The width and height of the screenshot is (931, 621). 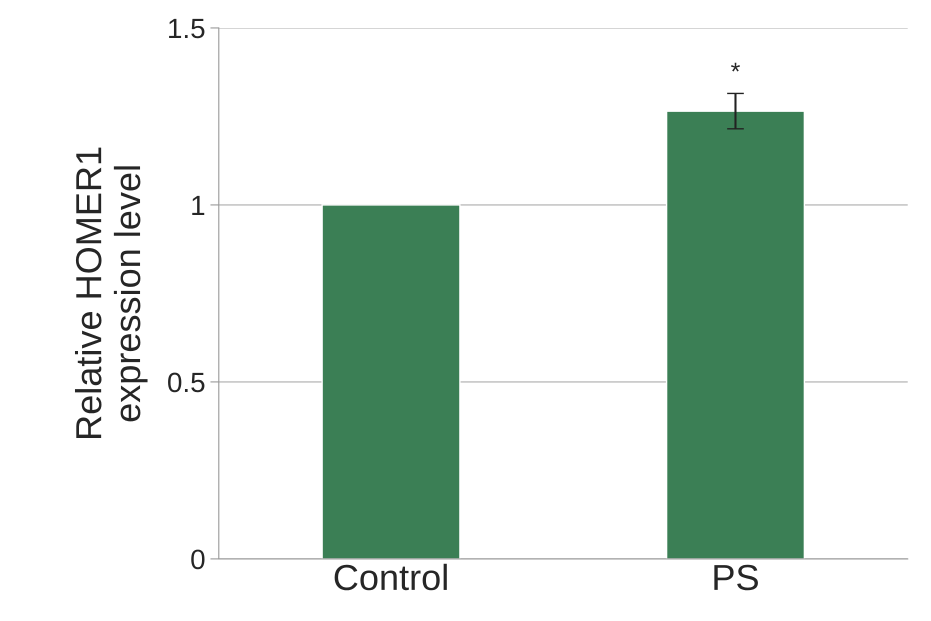 I want to click on y-axis-title: Relative HOMER1 expression level, so click(x=111, y=293).